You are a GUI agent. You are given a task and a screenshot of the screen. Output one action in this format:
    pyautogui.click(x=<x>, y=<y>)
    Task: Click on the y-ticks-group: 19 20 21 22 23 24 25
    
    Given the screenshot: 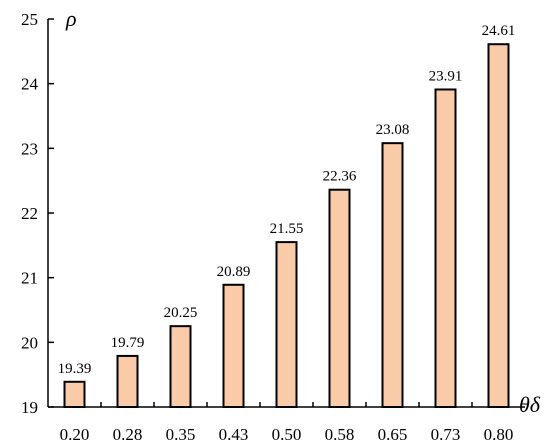 What is the action you would take?
    pyautogui.click(x=37, y=213)
    